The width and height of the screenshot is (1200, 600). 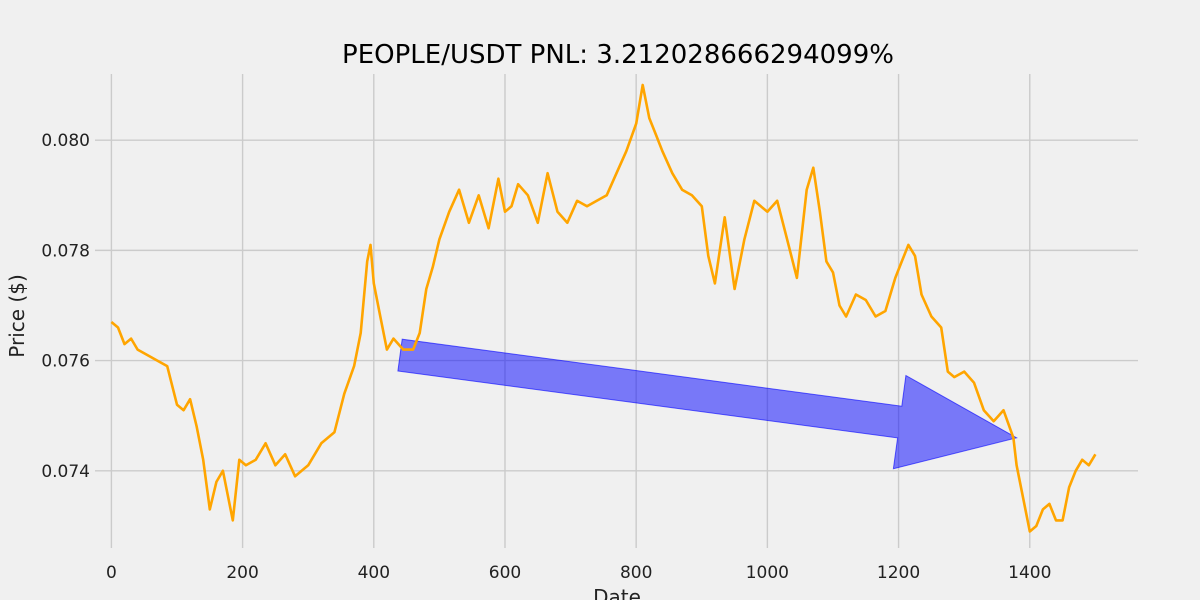 I want to click on chart-title: PEOPLE/USDT PNL: 3.212028666294099%, so click(x=618, y=55).